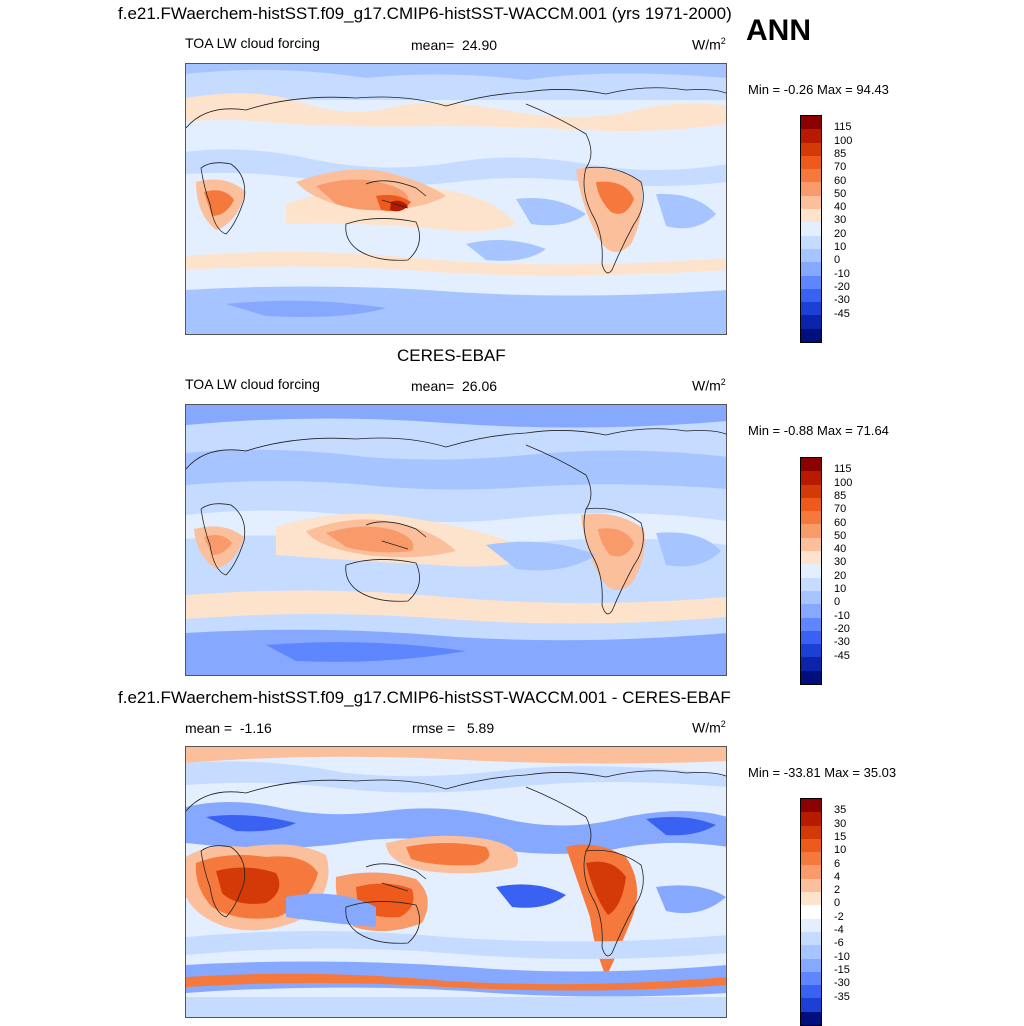 The image size is (1024, 1026). I want to click on panel1-map, so click(456, 199).